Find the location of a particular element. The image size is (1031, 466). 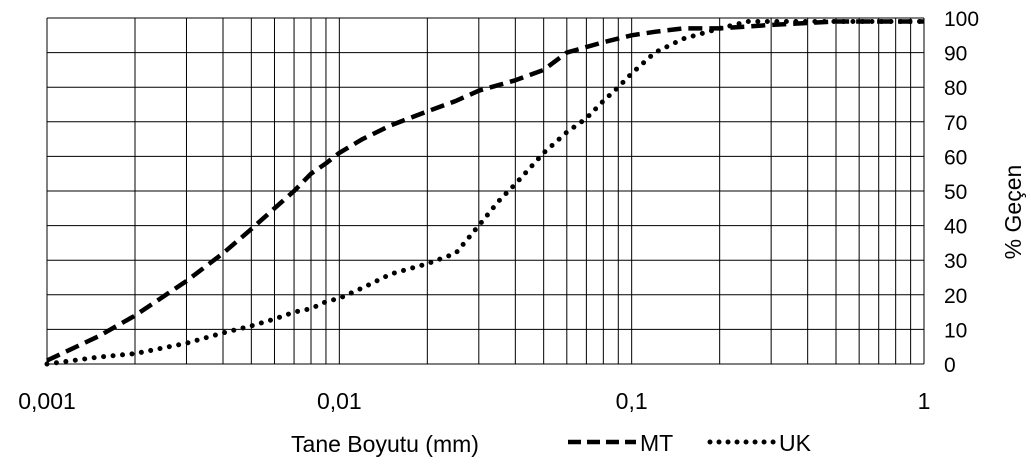

x-tick-label: 0,01 is located at coordinates (339, 401).